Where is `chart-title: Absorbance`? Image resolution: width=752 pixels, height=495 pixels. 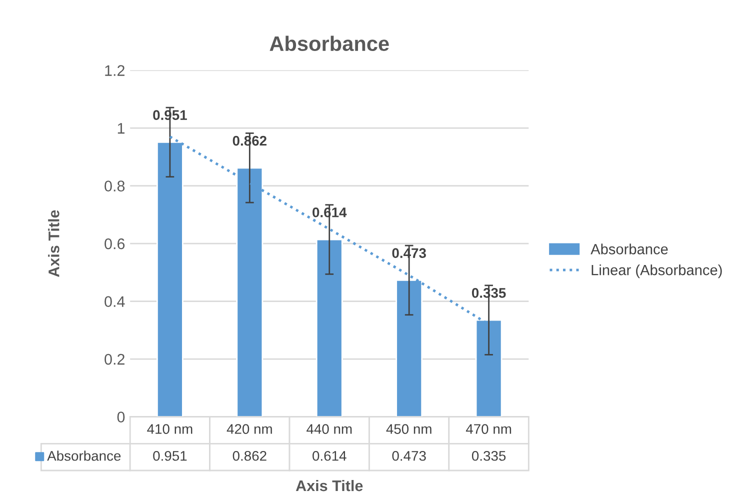
chart-title: Absorbance is located at coordinates (329, 44).